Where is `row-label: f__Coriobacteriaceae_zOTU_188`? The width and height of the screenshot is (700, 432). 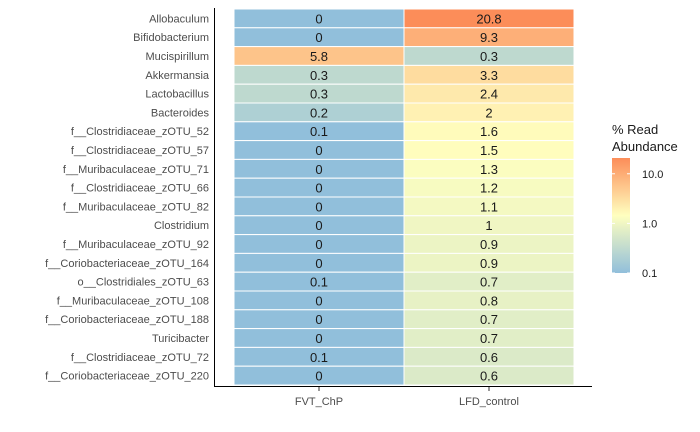 row-label: f__Coriobacteriaceae_zOTU_188 is located at coordinates (127, 320).